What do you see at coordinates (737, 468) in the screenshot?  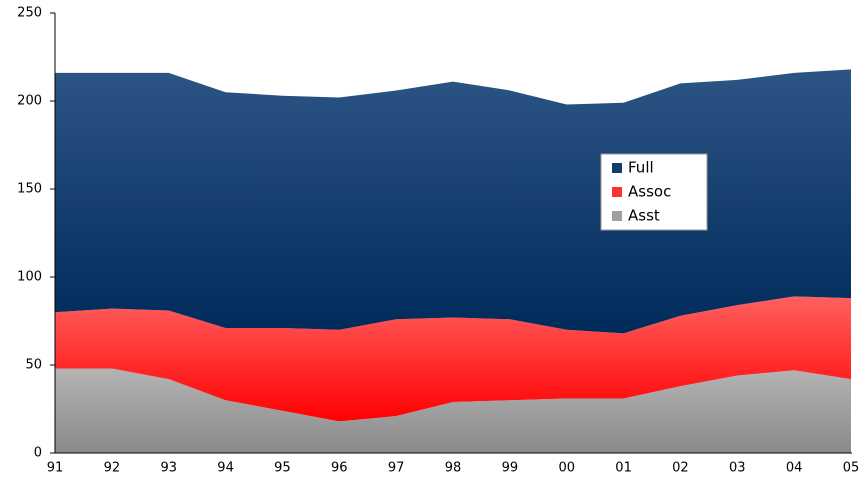 I see `x-tick-label: 03` at bounding box center [737, 468].